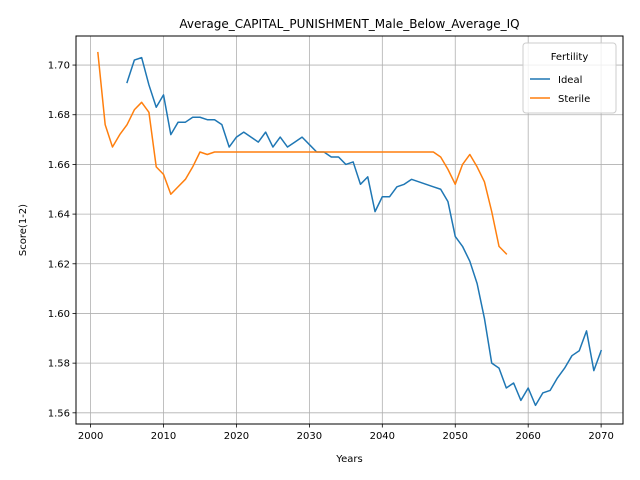 The image size is (640, 480). I want to click on legend-label-ideal: Ideal, so click(570, 80).